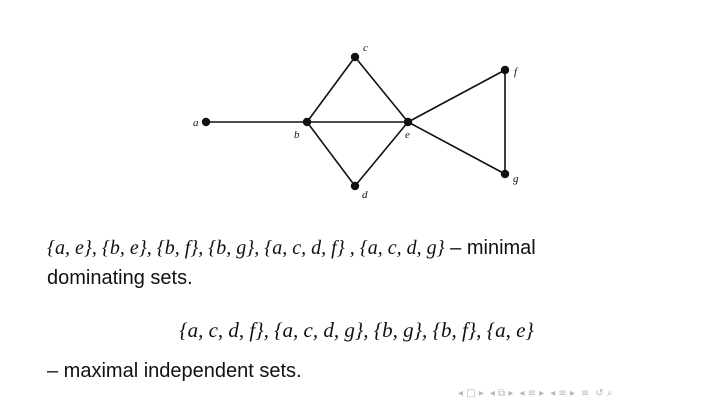 Image resolution: width=713 pixels, height=401 pixels. Describe the element at coordinates (331, 89) in the screenshot. I see `edge-b-c` at that location.